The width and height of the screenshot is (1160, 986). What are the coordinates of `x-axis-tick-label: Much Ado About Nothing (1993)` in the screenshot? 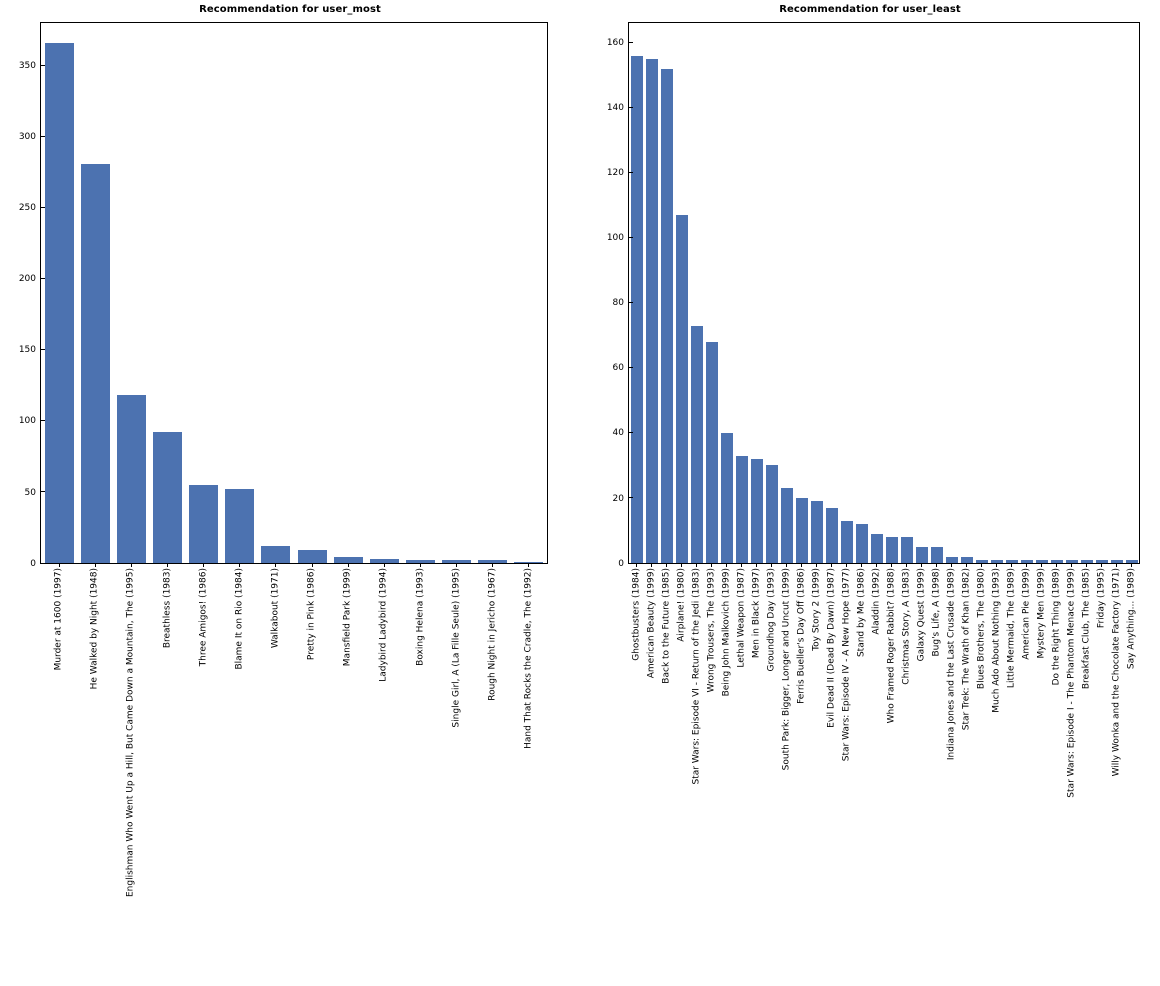 It's located at (996, 640).